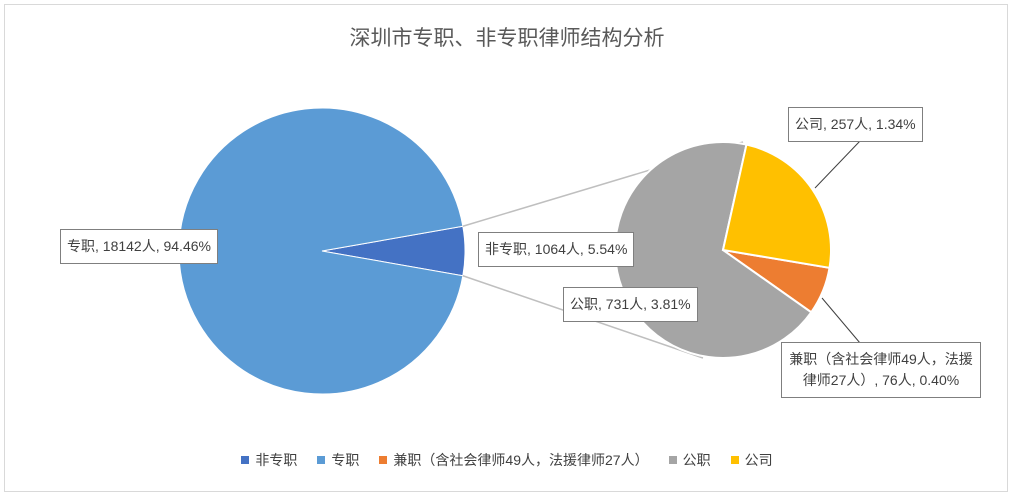 This screenshot has width=1014, height=498. Describe the element at coordinates (276, 460) in the screenshot. I see `legend-label: 非专职` at that location.